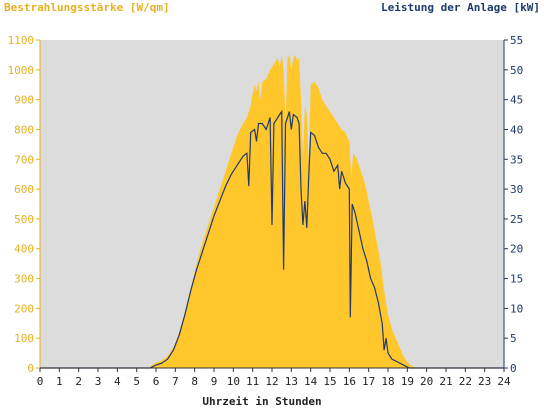  I want to click on x-tick-label: 10, so click(233, 381).